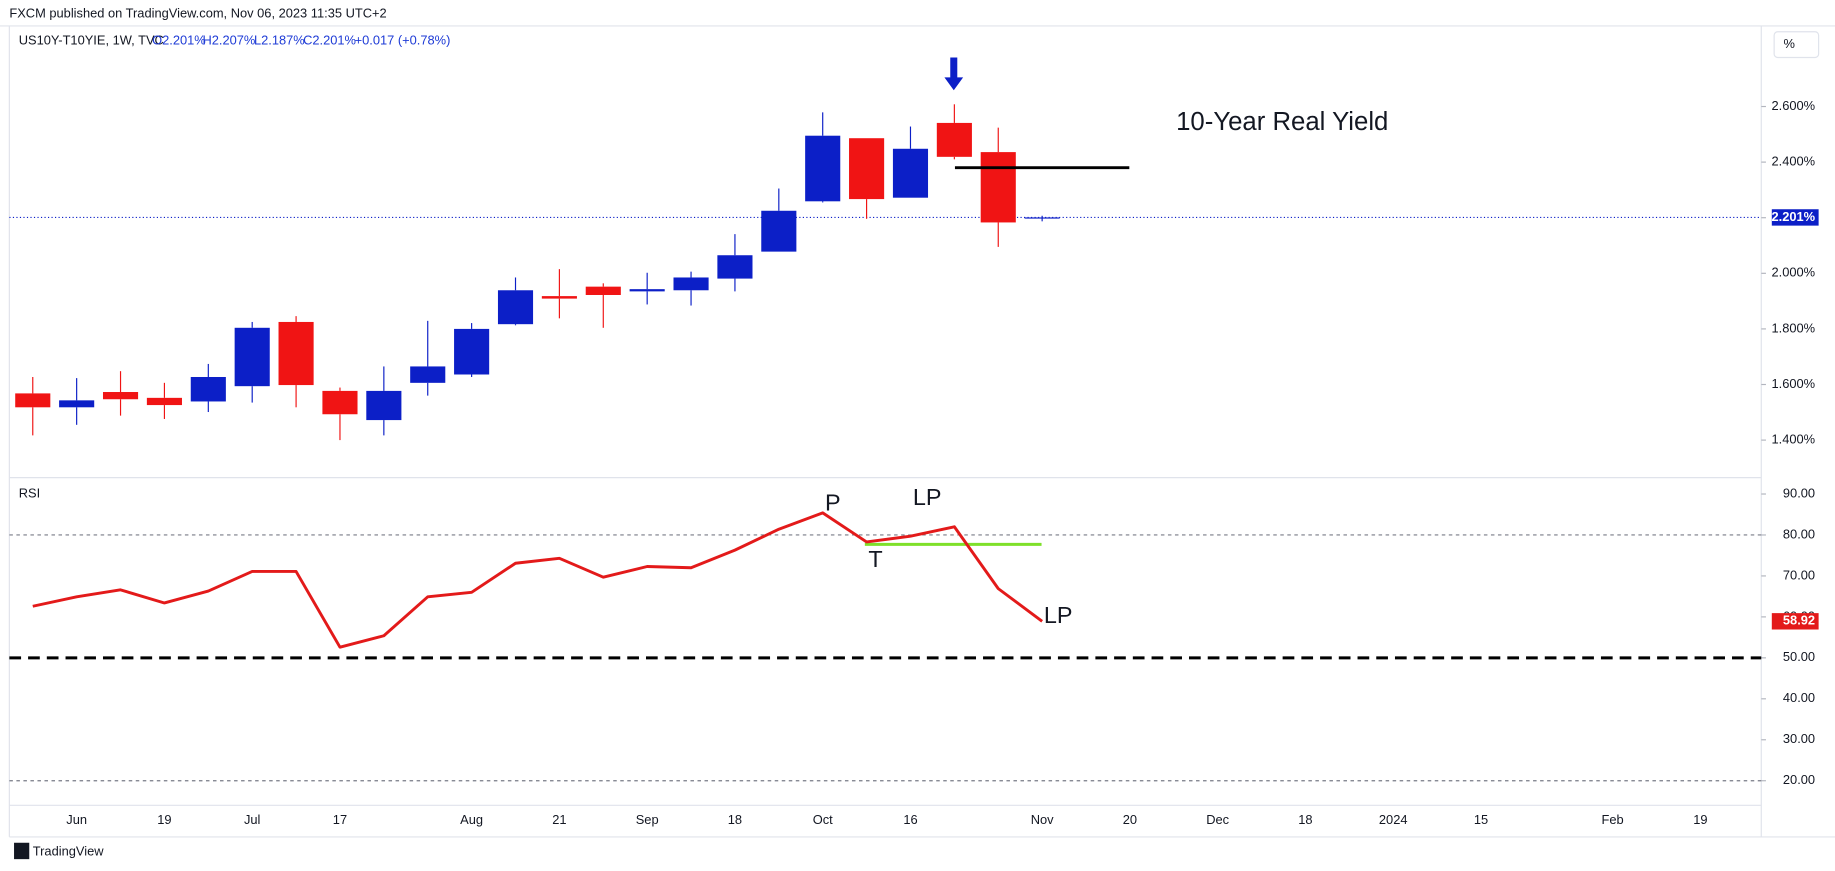  I want to click on x-tick-label: 2024, so click(1393, 819).